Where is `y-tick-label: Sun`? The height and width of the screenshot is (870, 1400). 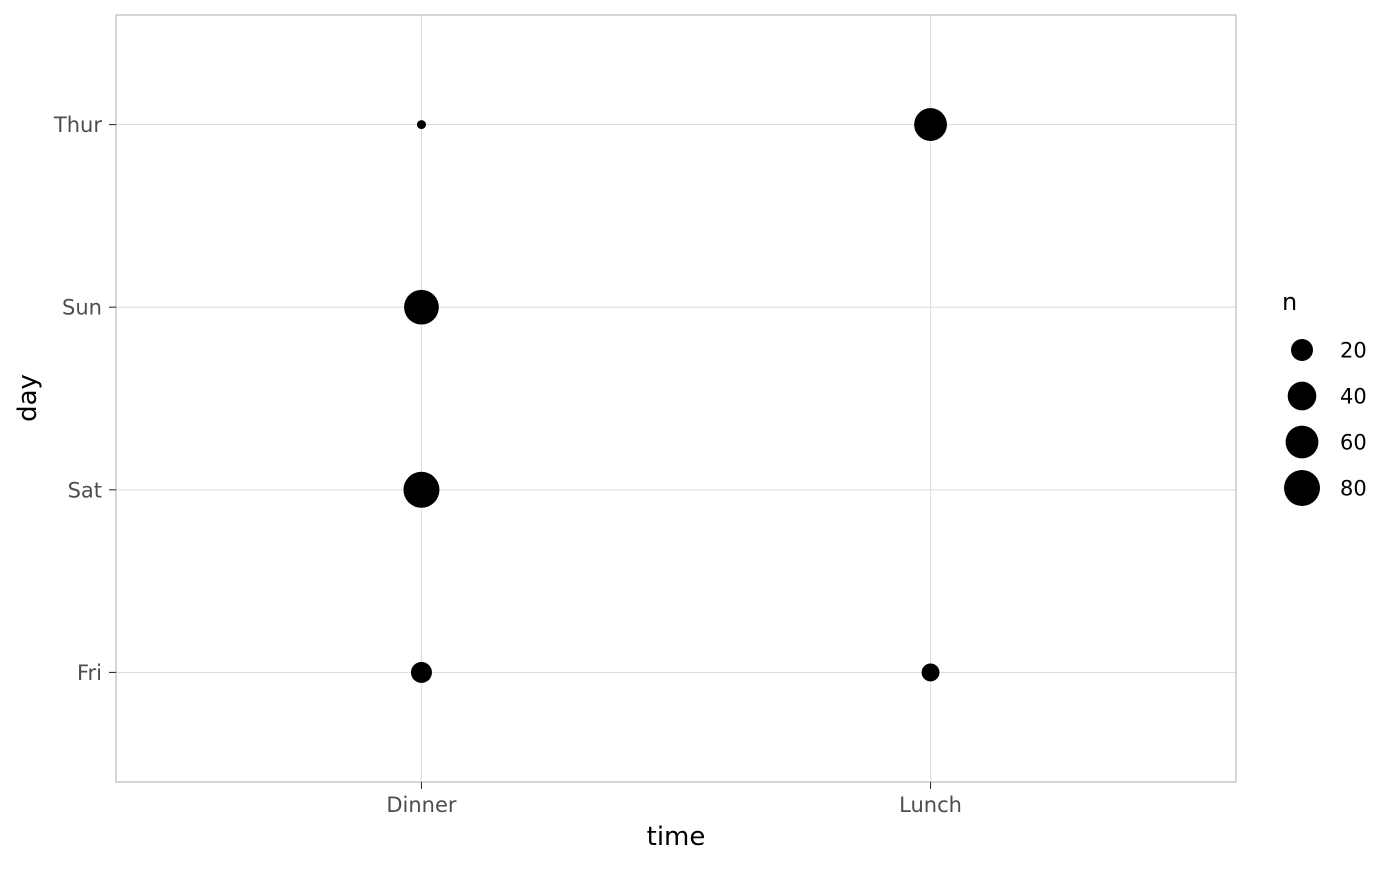
y-tick-label: Sun is located at coordinates (82, 308).